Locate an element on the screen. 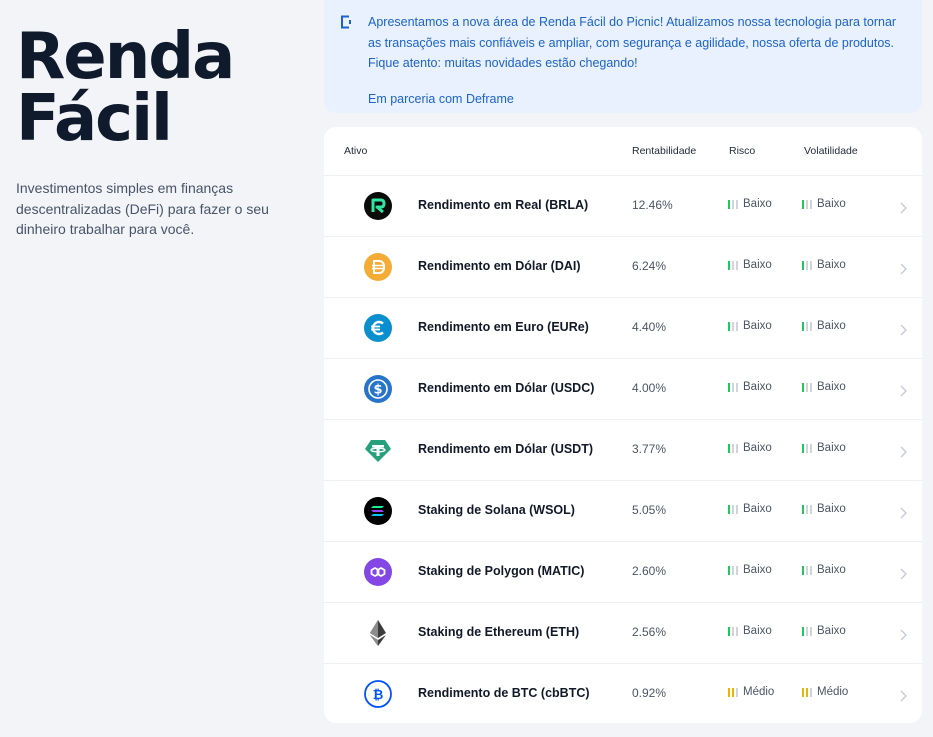  page-title: Renda Fácil is located at coordinates (161, 88).